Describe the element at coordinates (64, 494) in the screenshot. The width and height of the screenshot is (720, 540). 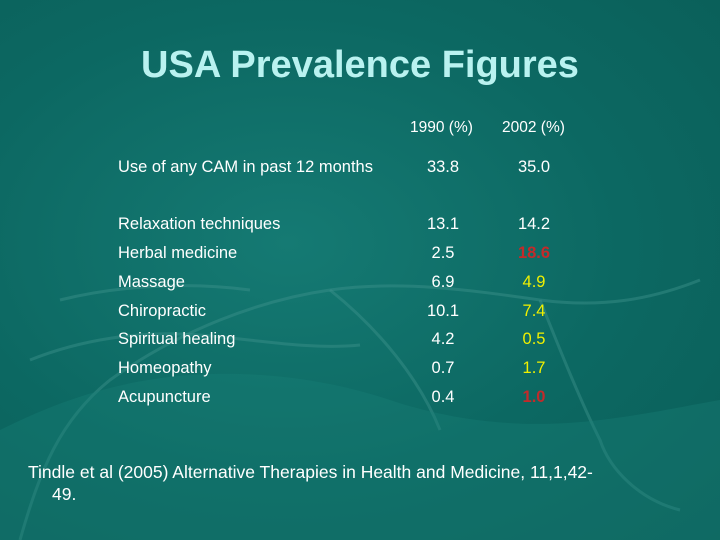
I see `citation-line-2: 49.` at that location.